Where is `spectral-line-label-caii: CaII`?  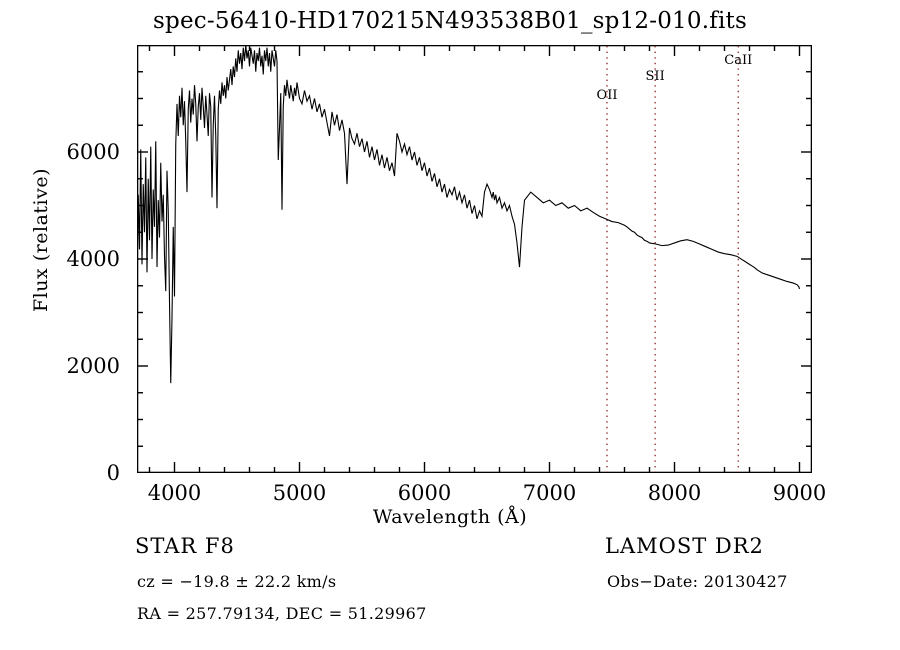 spectral-line-label-caii: CaII is located at coordinates (738, 61).